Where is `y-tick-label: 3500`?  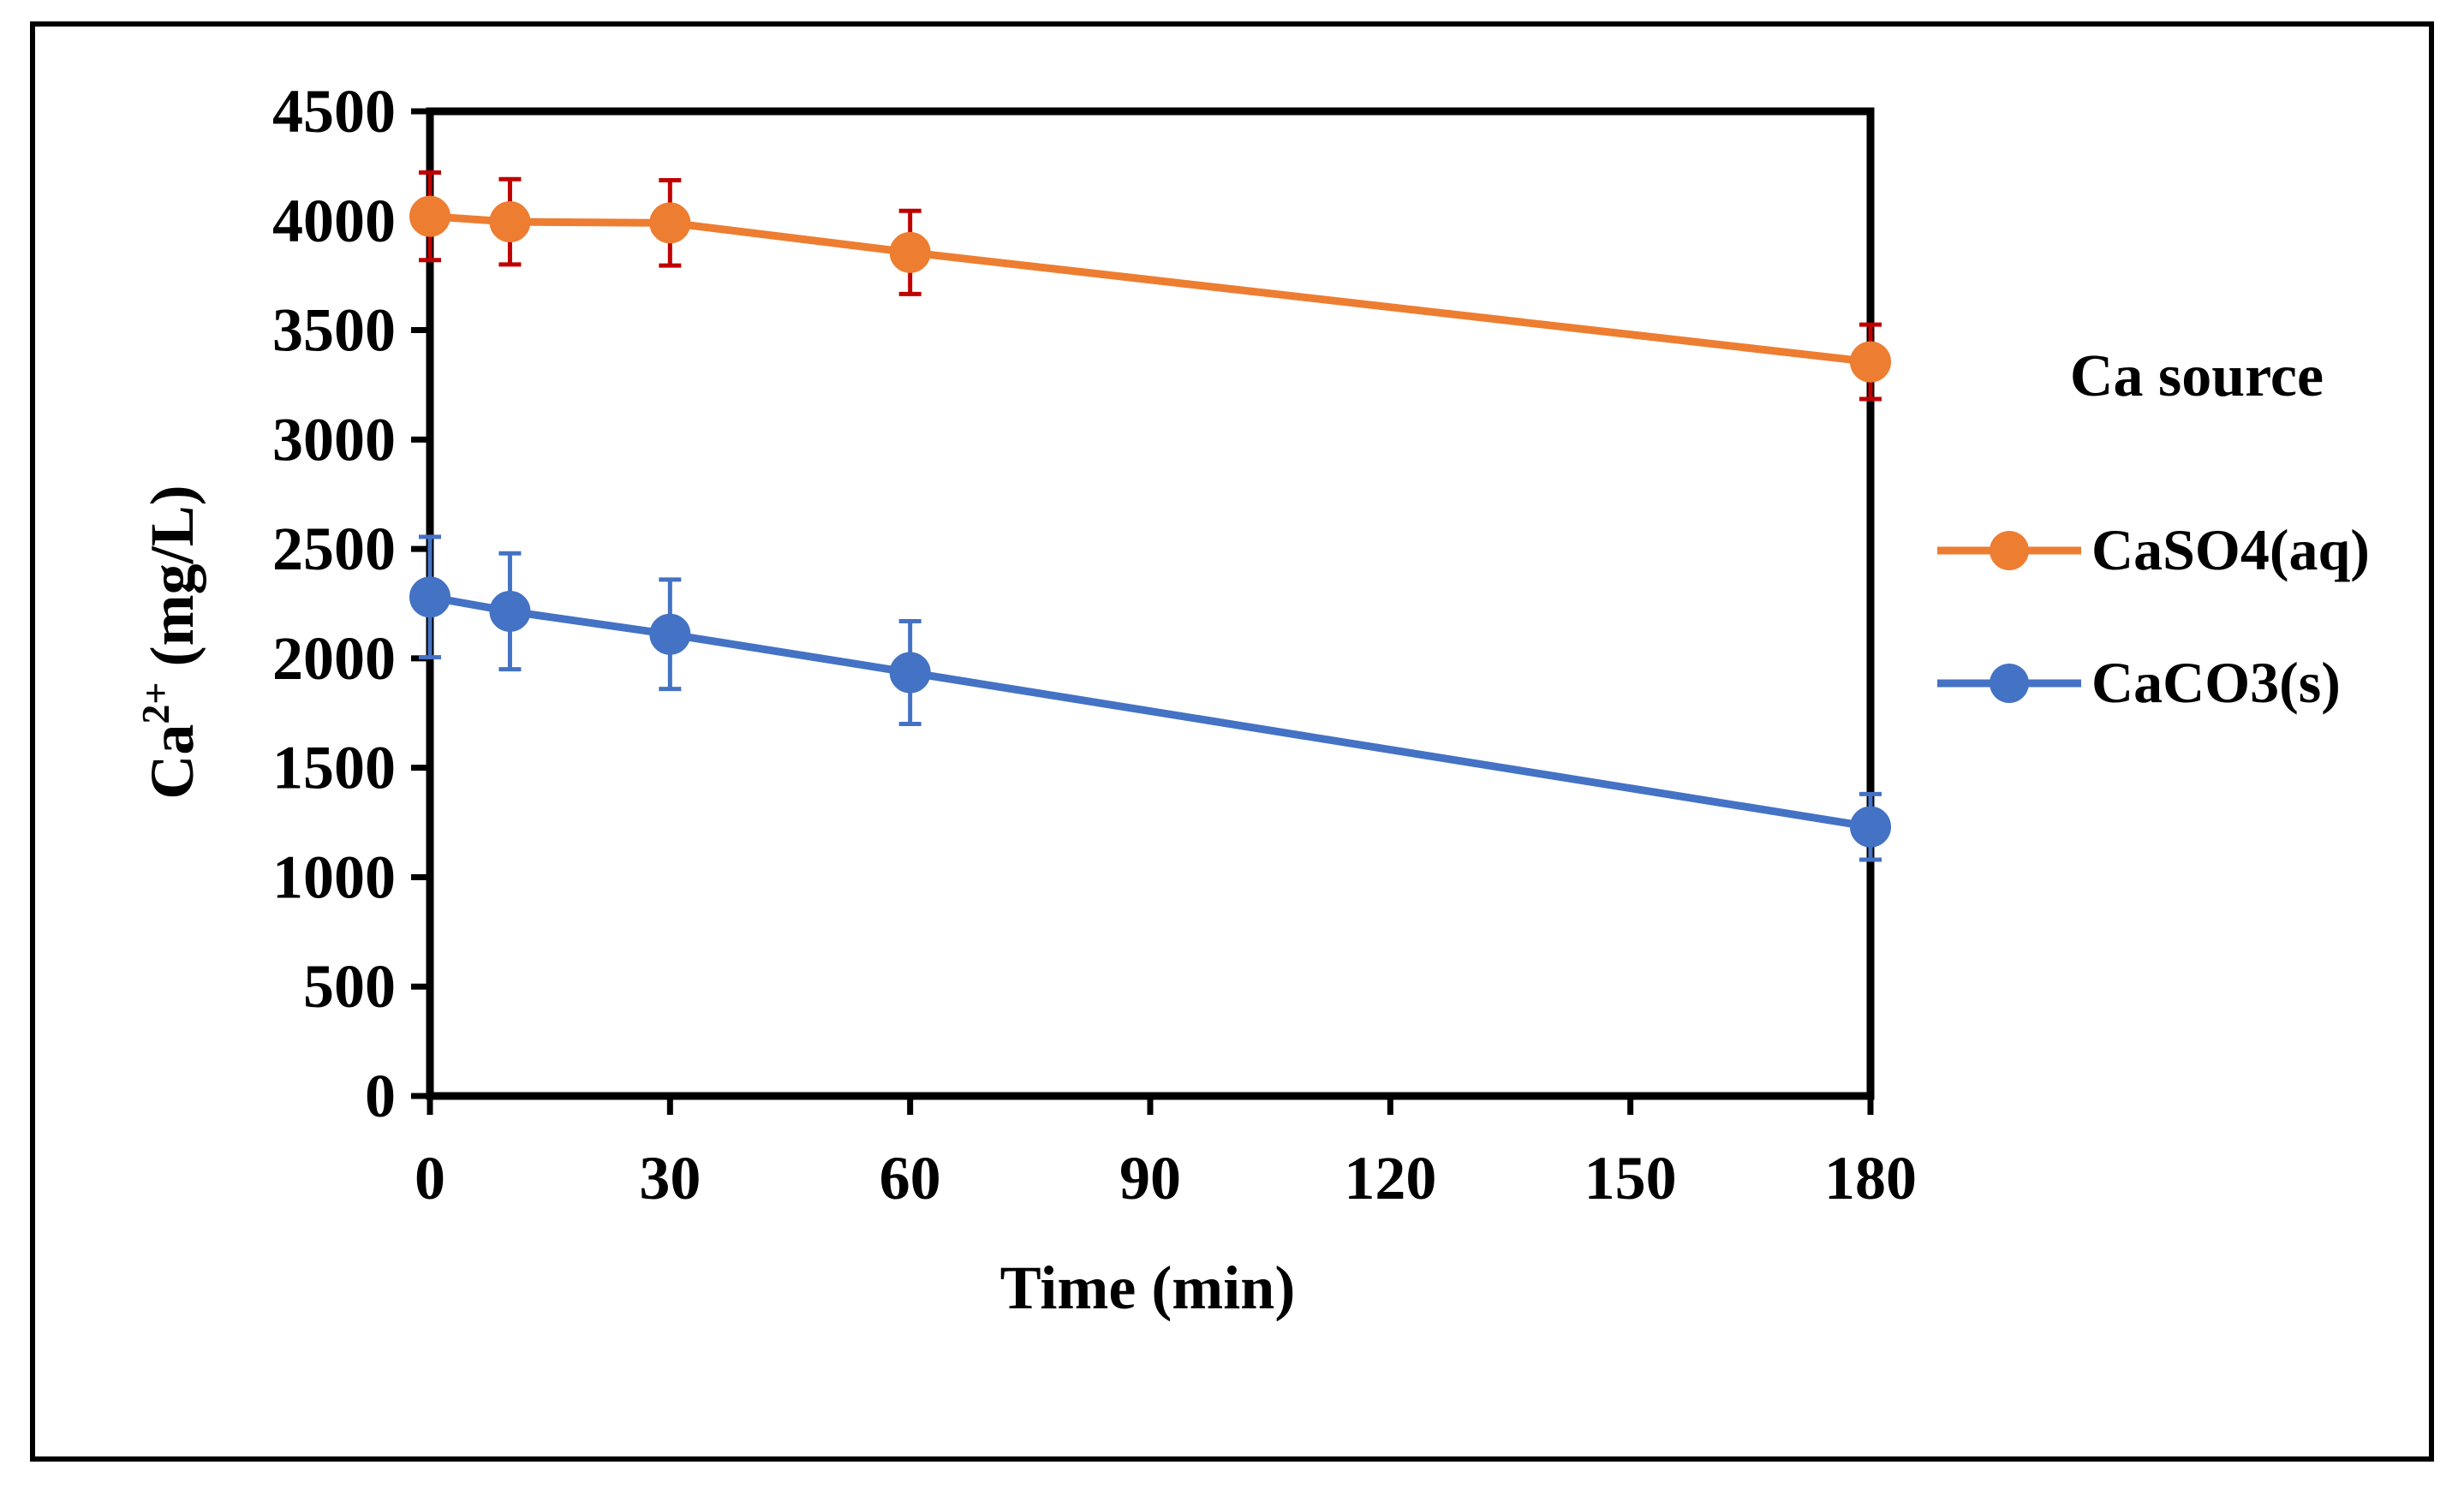
y-tick-label: 3500 is located at coordinates (334, 330).